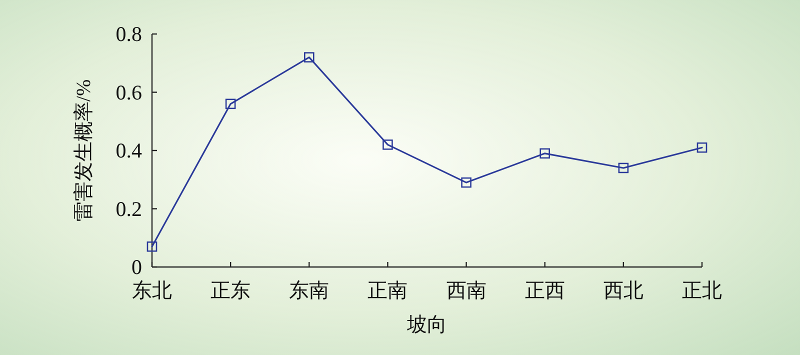 The image size is (800, 355). What do you see at coordinates (129, 34) in the screenshot?
I see `y-tick-label: 0.8` at bounding box center [129, 34].